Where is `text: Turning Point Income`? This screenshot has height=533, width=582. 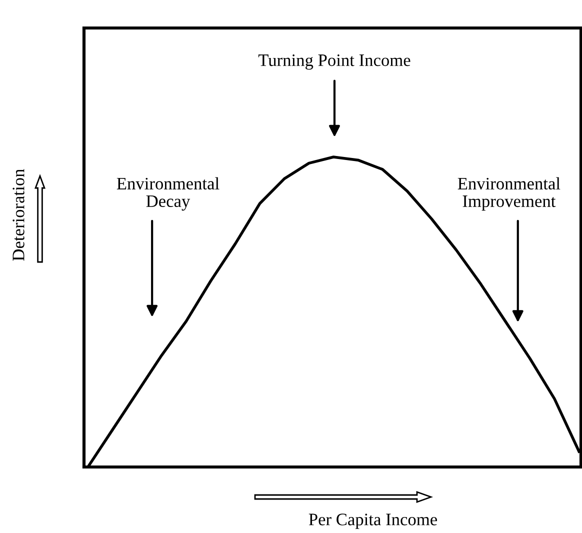 text: Turning Point Income is located at coordinates (334, 62).